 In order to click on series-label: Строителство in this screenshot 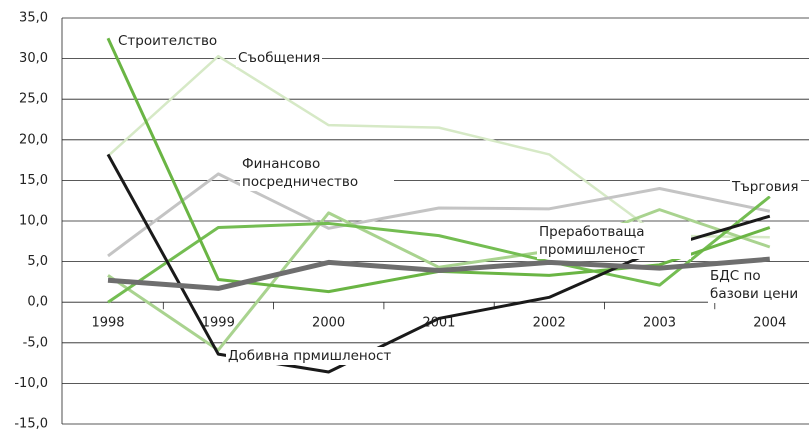, I will do `click(168, 41)`.